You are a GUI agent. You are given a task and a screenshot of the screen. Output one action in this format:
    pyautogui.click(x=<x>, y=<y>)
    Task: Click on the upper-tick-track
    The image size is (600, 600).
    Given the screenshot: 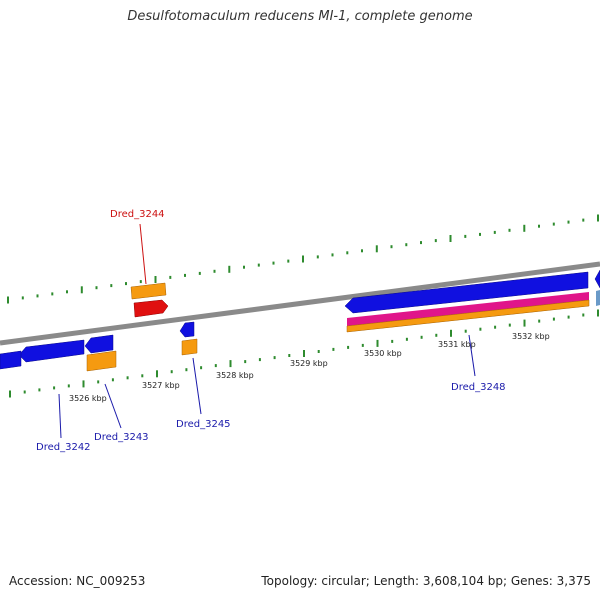 What is the action you would take?
    pyautogui.click(x=303, y=259)
    